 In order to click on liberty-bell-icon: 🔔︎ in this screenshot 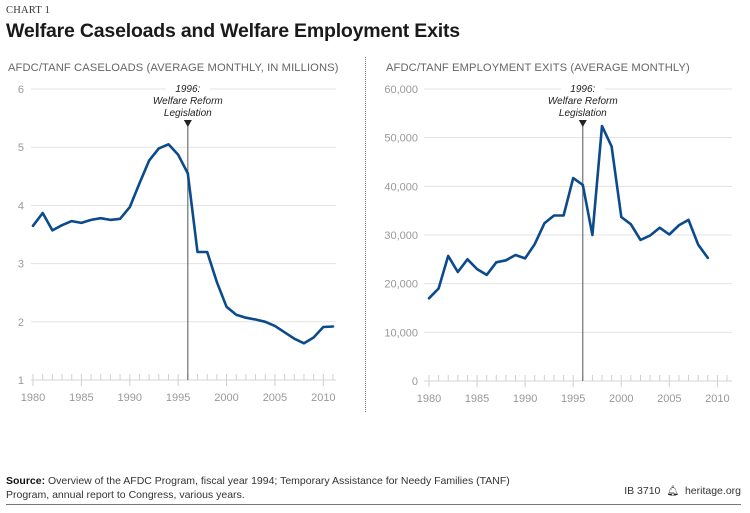, I will do `click(673, 491)`.